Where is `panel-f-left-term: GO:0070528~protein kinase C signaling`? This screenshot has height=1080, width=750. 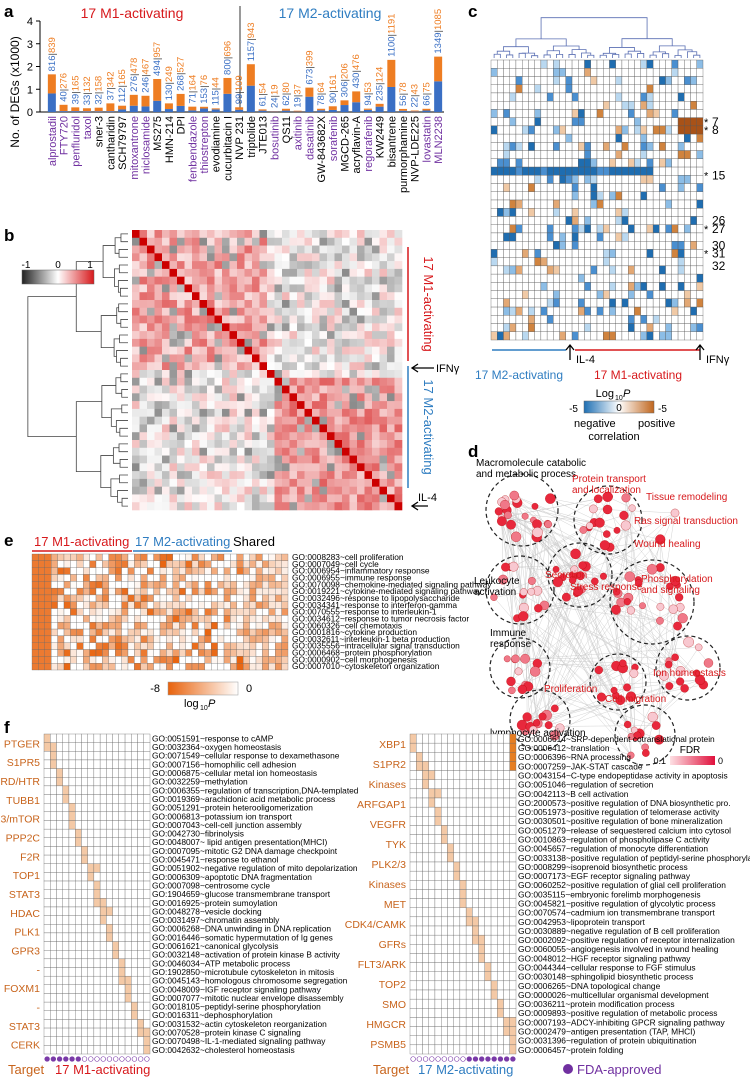
panel-f-left-term: GO:0070528~protein kinase C signaling is located at coordinates (226, 1033).